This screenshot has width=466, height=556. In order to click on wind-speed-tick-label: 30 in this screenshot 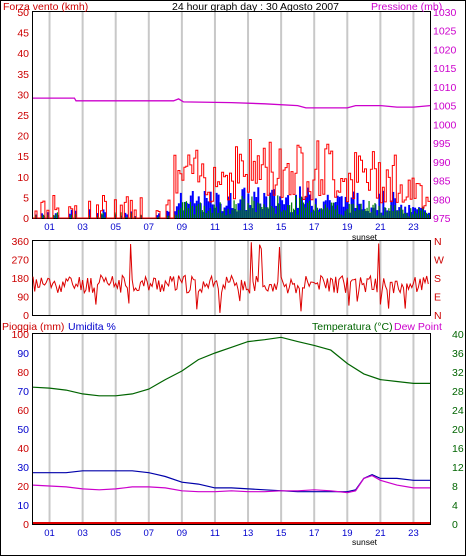, I will do `click(23, 95)`.